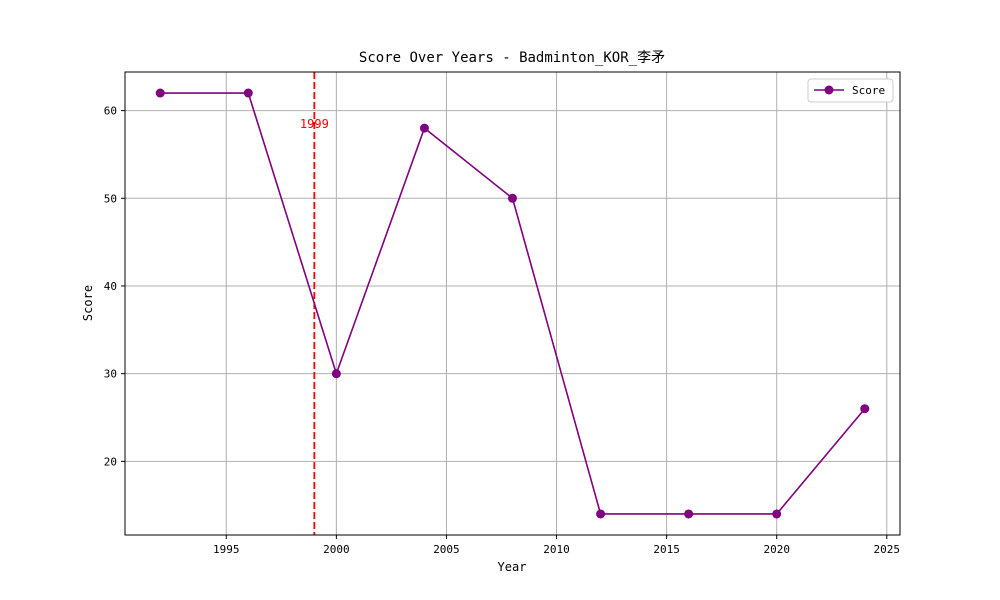 This screenshot has width=1000, height=600. I want to click on x-axis-label: Year, so click(512, 567).